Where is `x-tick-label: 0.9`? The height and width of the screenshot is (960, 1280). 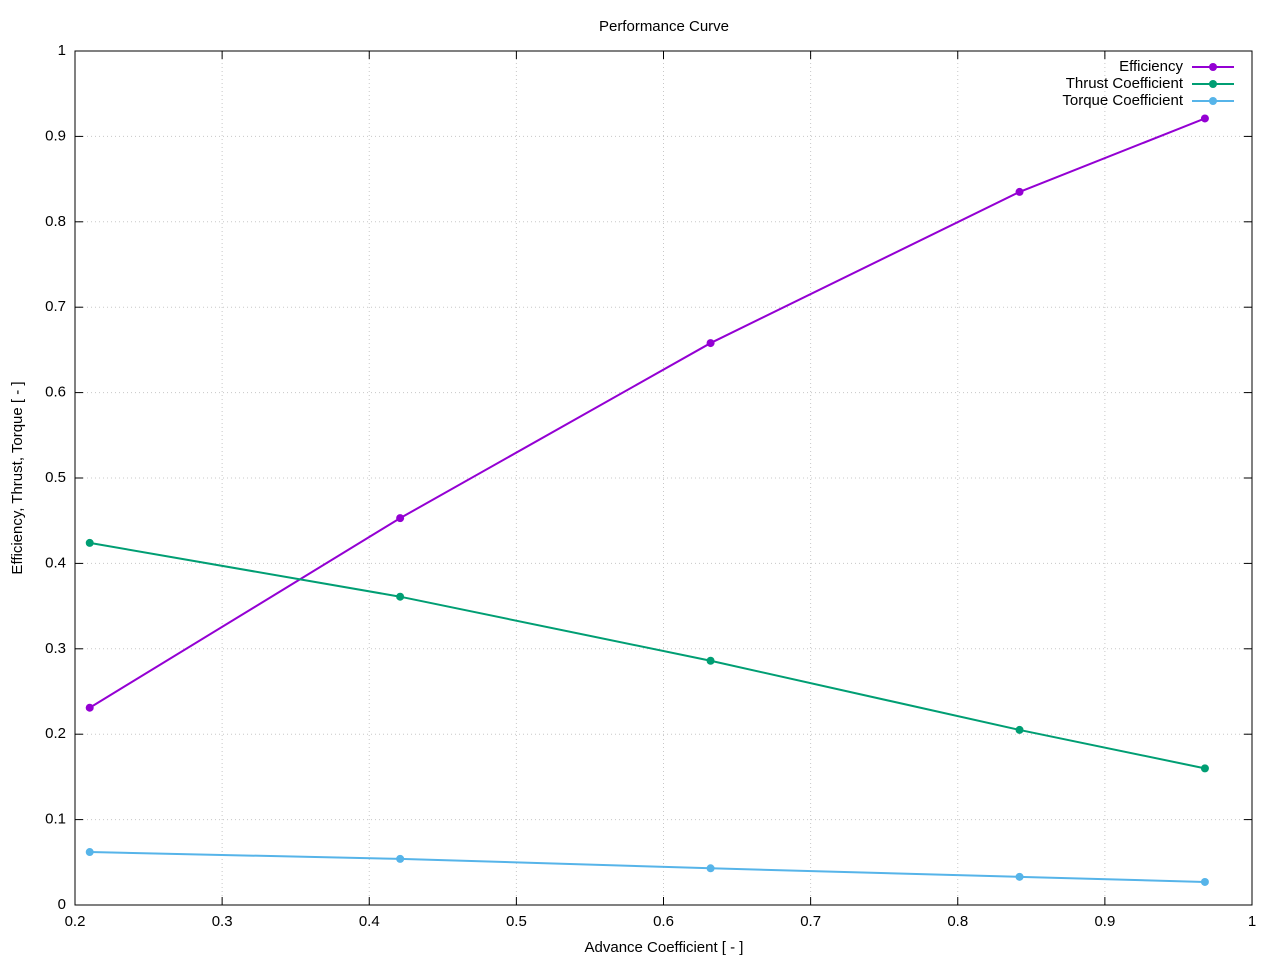
x-tick-label: 0.9 is located at coordinates (1104, 921).